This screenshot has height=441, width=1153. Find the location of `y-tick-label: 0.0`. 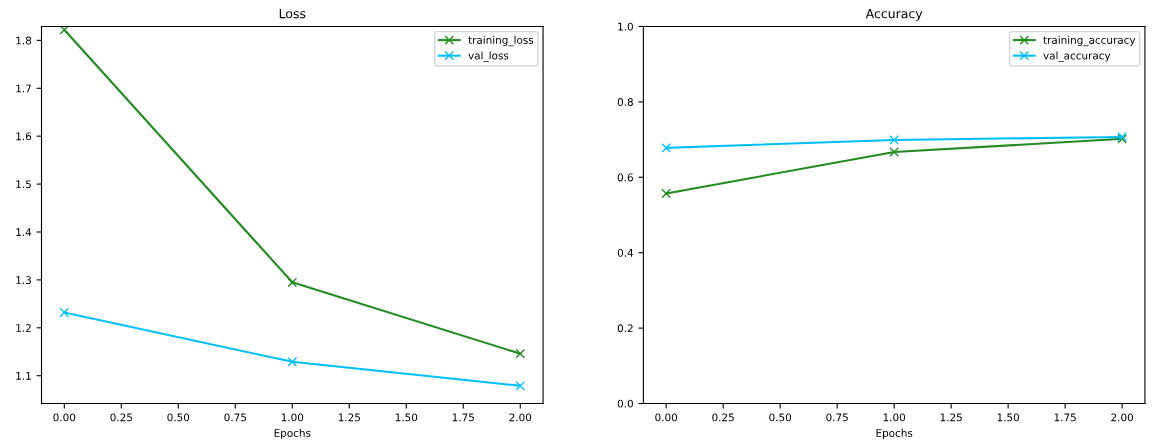

y-tick-label: 0.0 is located at coordinates (625, 403).